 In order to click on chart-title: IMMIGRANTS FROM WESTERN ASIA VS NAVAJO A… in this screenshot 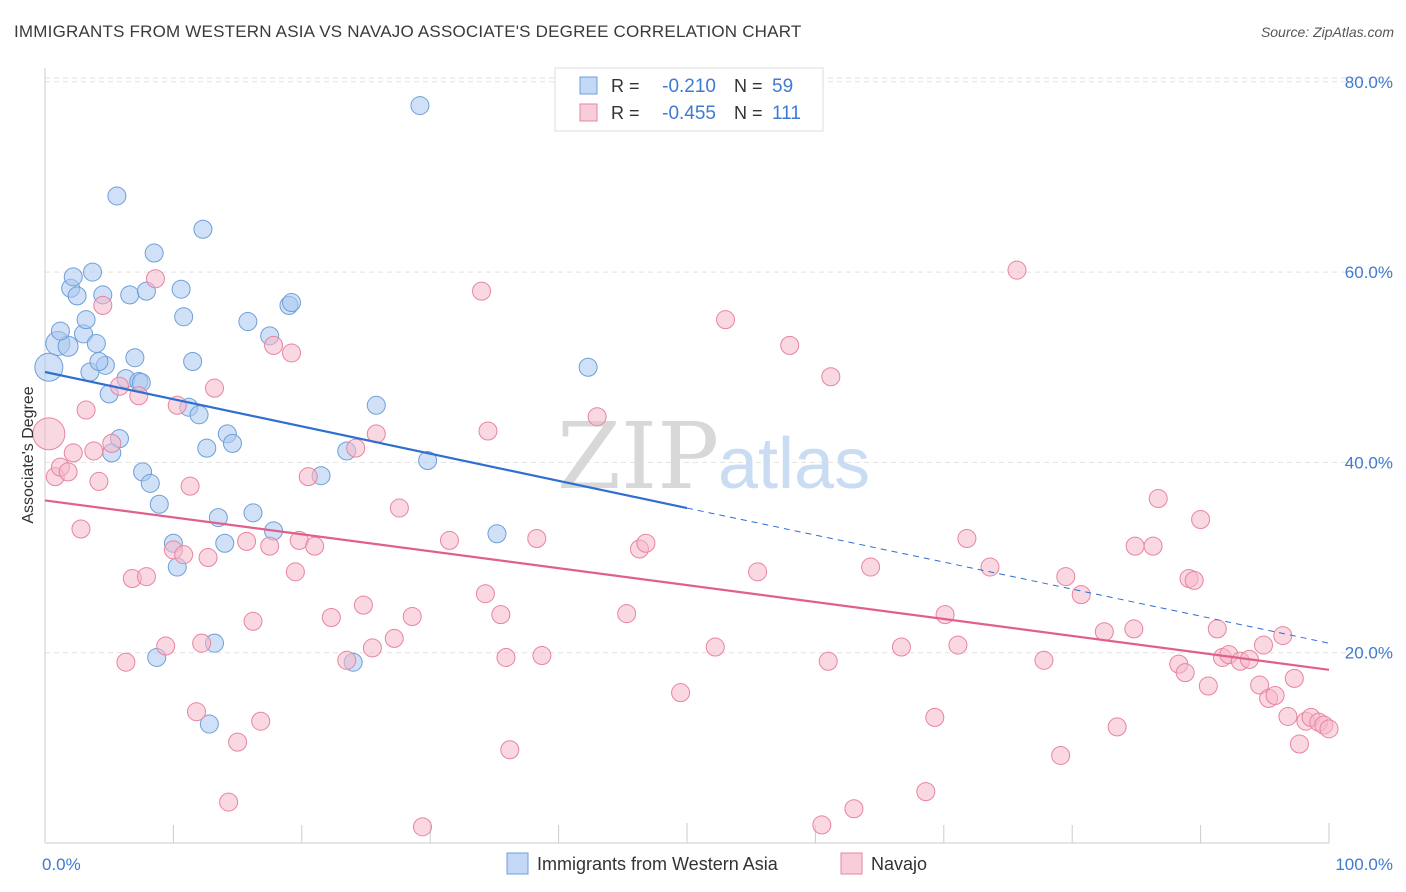, I will do `click(408, 31)`.